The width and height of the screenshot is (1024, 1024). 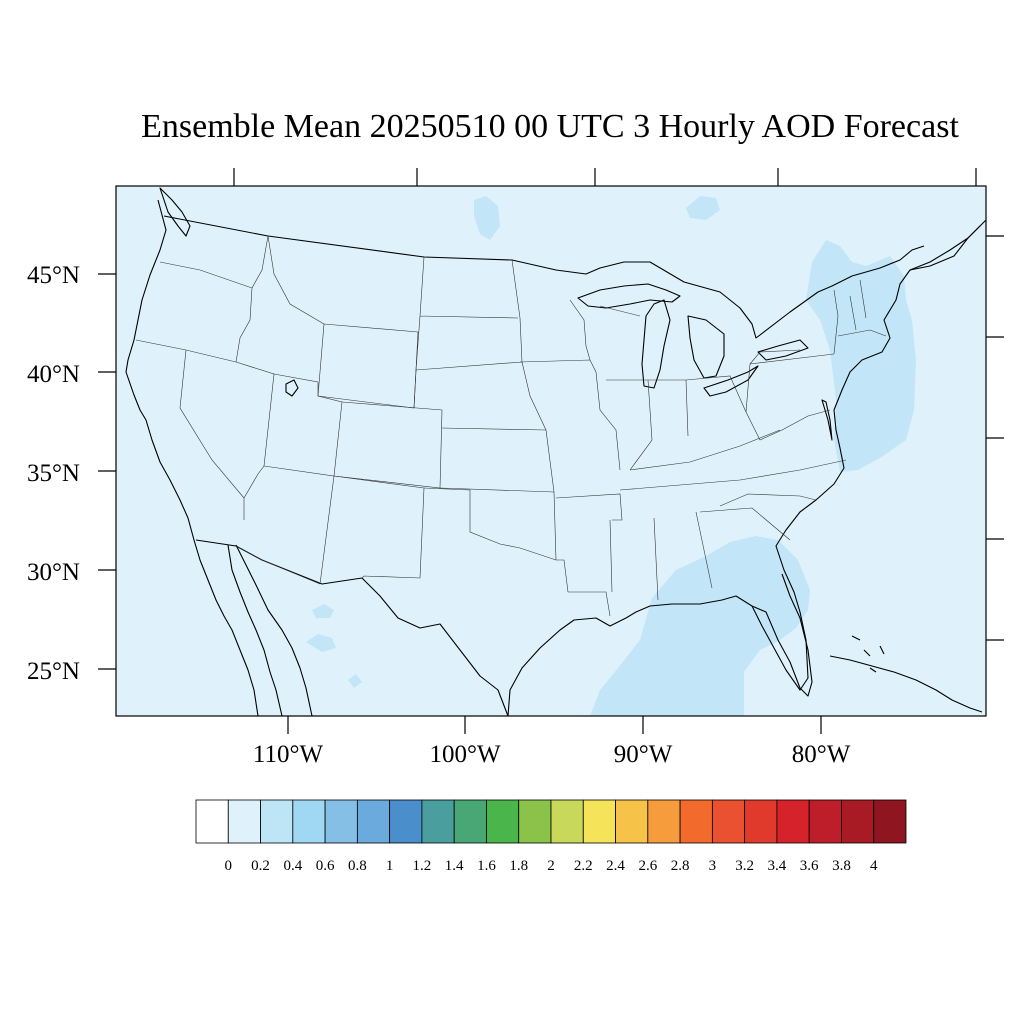 What do you see at coordinates (744, 866) in the screenshot?
I see `colorbar-label: 3.2` at bounding box center [744, 866].